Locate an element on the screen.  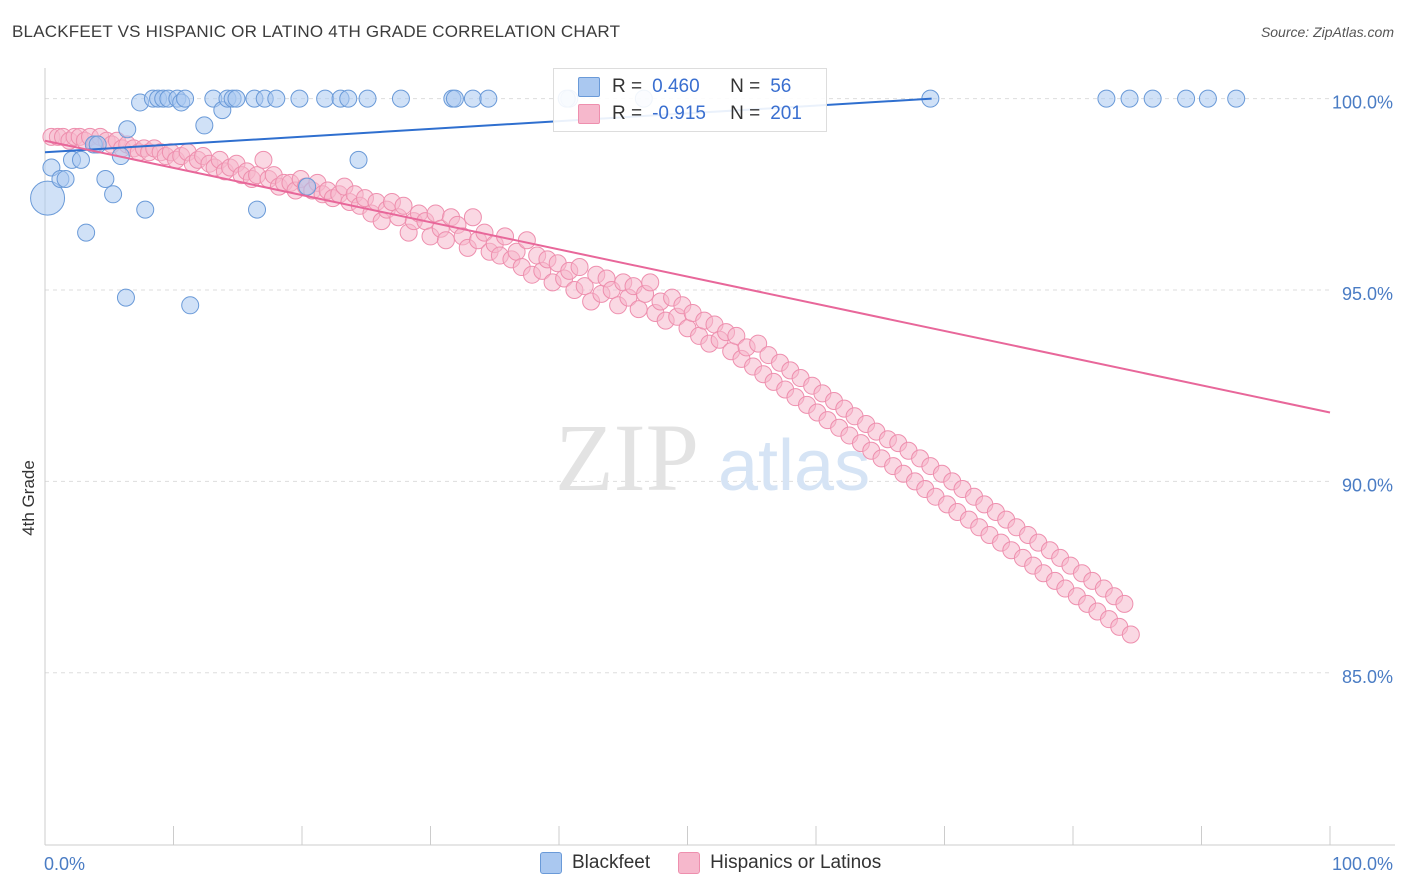
correlation-legend: R = 0.460 N = 56 R = -0.915 N = 201 is located at coordinates (690, 100).